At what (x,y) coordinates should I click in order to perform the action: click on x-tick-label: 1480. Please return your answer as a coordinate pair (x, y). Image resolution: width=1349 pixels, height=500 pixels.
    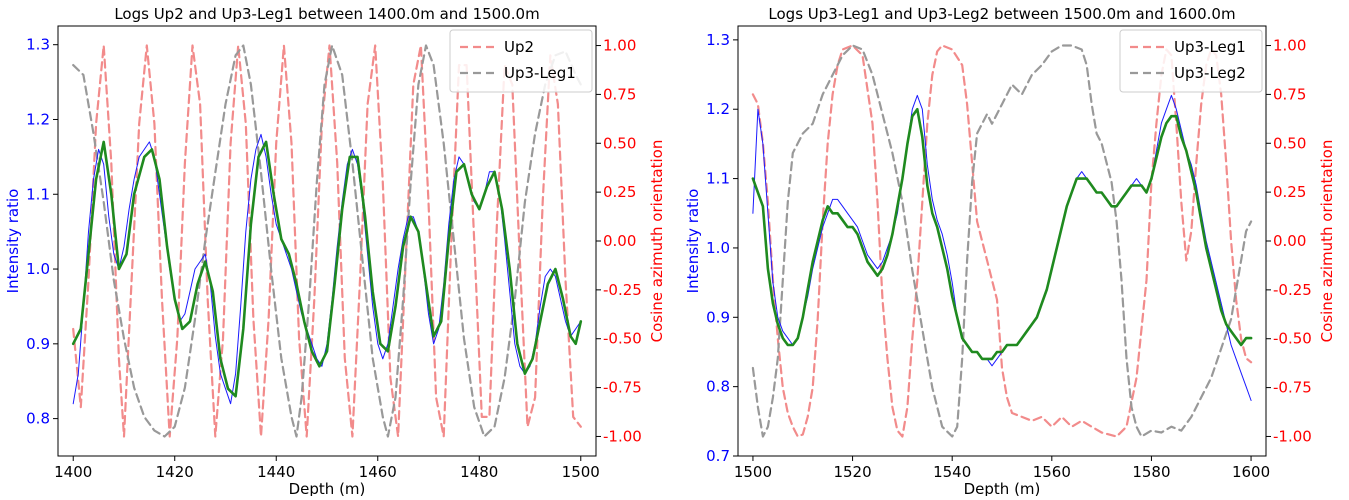
    Looking at the image, I should click on (479, 472).